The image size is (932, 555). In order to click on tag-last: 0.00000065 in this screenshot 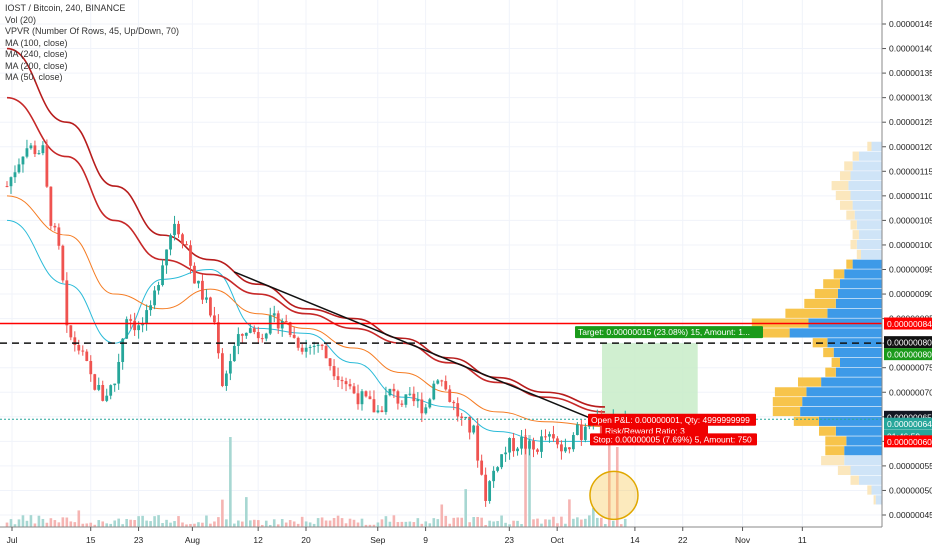, I will do `click(909, 417)`.